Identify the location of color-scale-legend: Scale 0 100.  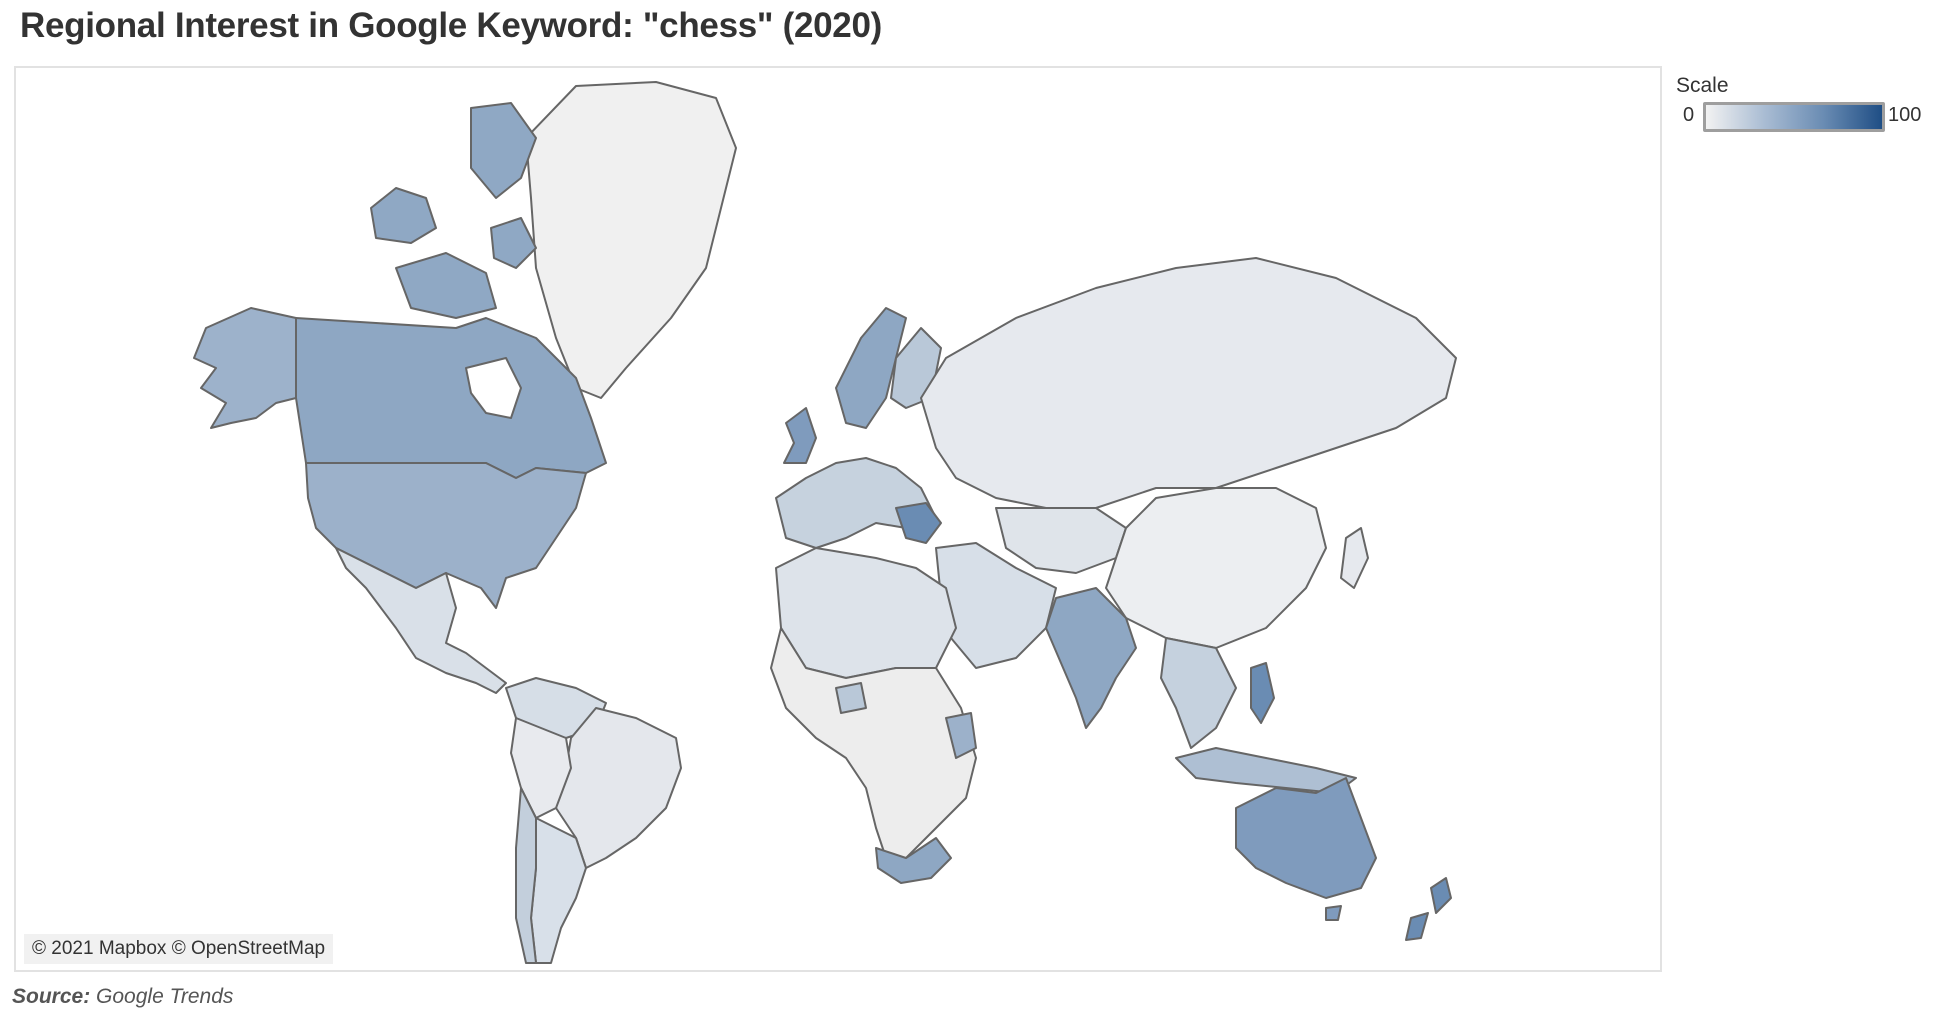
(1801, 104).